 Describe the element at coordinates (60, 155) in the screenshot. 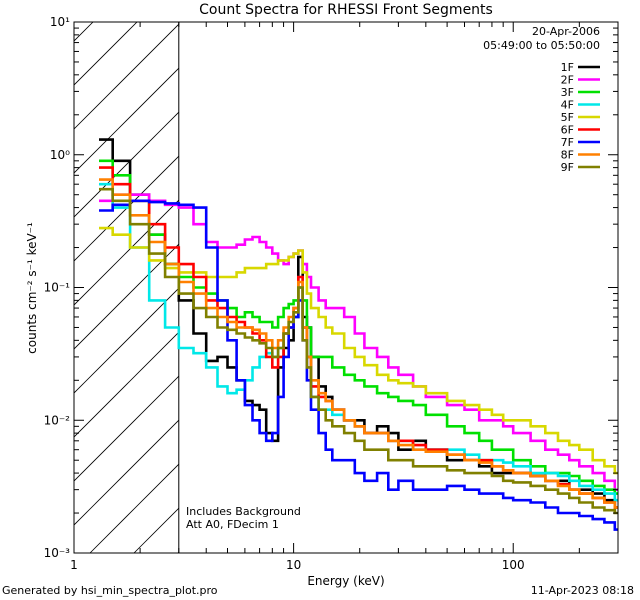

I see `y-tick-label: 10⁰` at that location.